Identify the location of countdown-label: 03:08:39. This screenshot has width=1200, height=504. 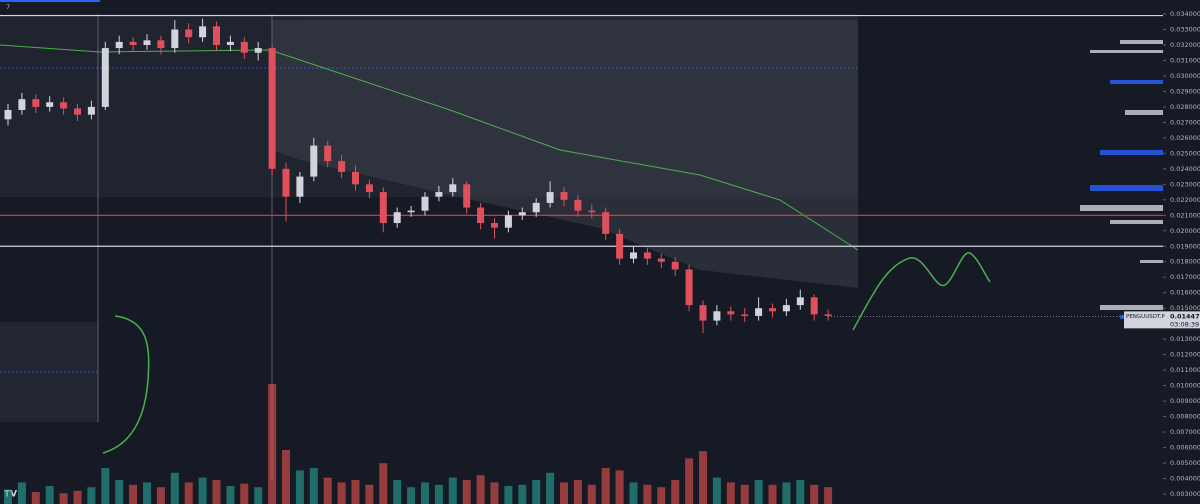
(1184, 324).